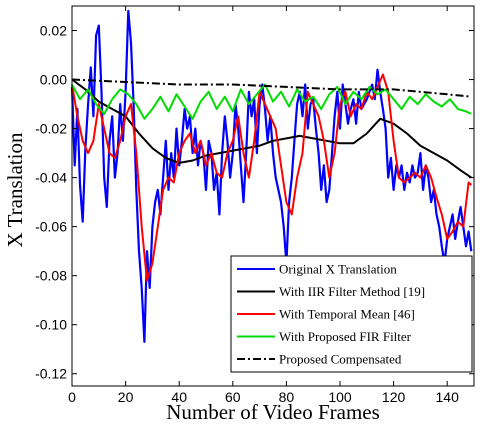 The height and width of the screenshot is (433, 480). What do you see at coordinates (51, 325) in the screenshot?
I see `y-tick-label: -0.10` at bounding box center [51, 325].